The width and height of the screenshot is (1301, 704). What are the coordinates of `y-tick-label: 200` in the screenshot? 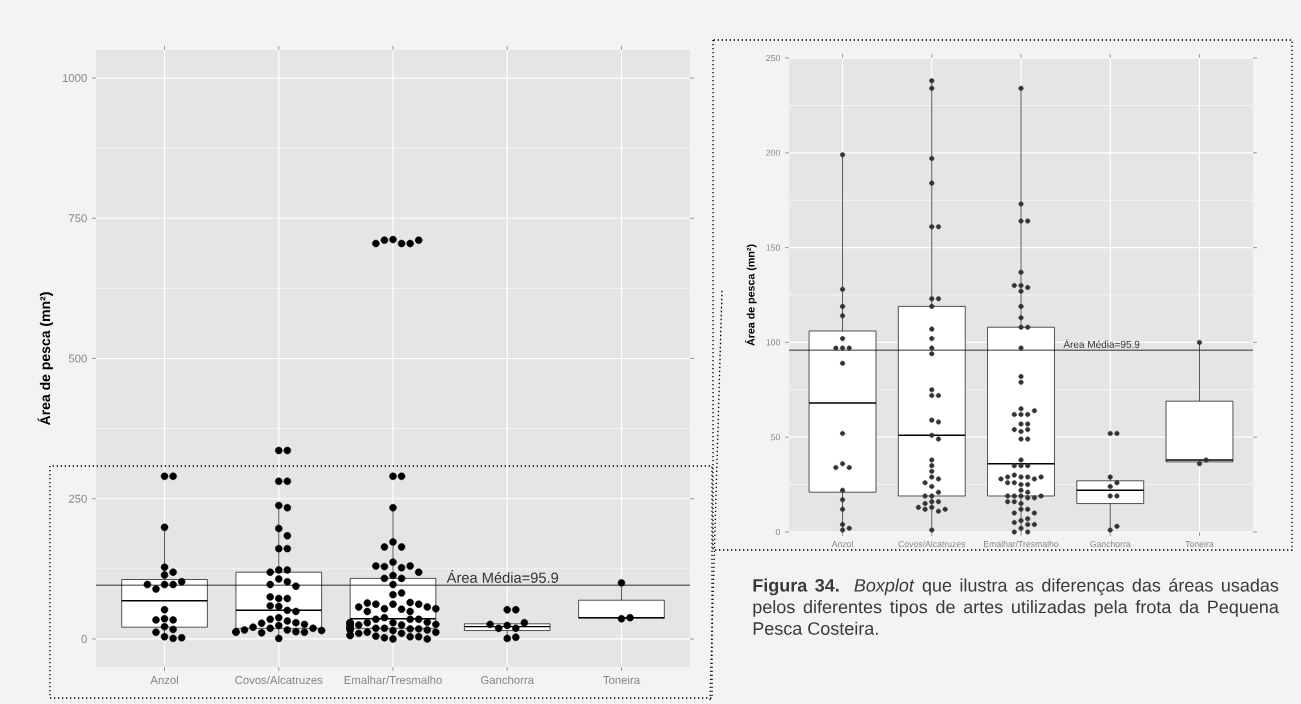 It's located at (773, 152).